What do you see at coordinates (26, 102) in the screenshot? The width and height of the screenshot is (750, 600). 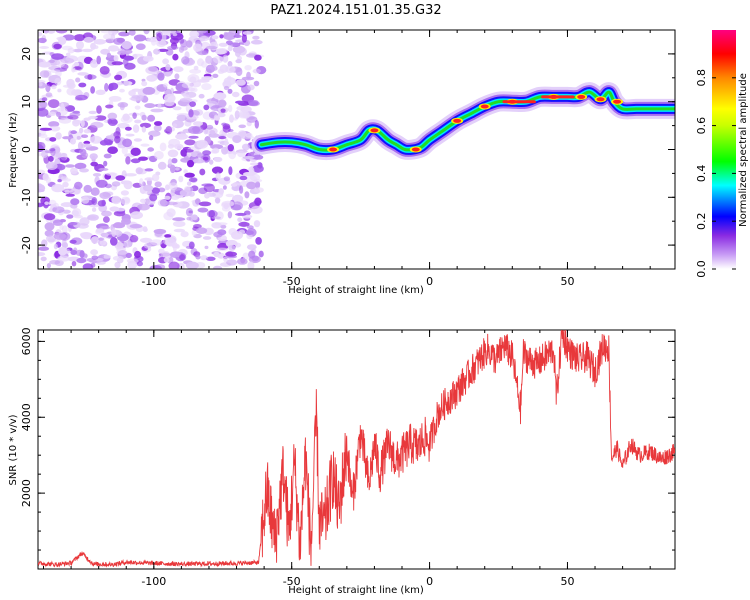 I see `y-tick-label: 10` at bounding box center [26, 102].